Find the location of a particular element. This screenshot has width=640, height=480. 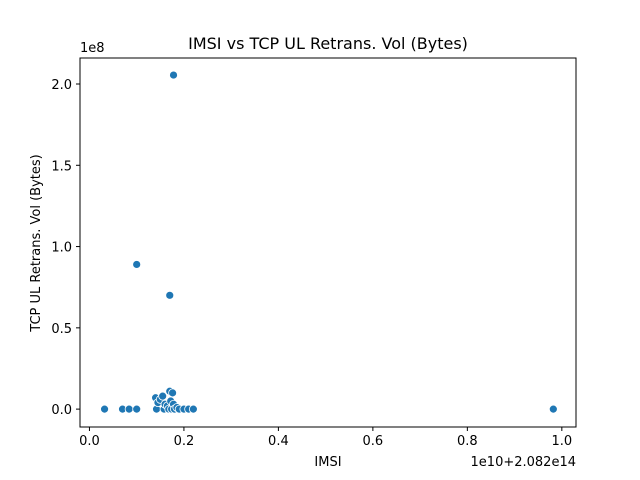

y-axis: 0.0 0.5 1.0 1.5 2.0 is located at coordinates (65, 248).